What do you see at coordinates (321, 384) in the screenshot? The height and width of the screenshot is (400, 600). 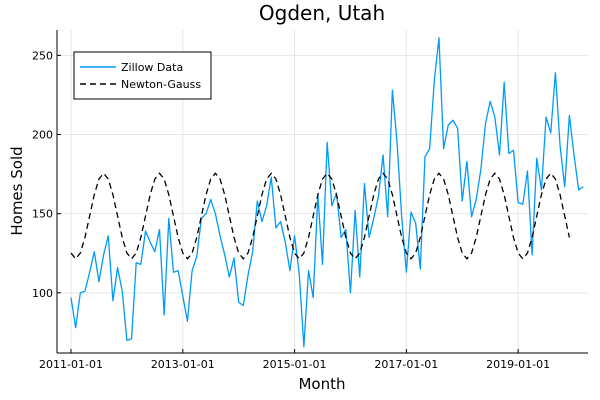 I see `x-axis-label: Month` at bounding box center [321, 384].